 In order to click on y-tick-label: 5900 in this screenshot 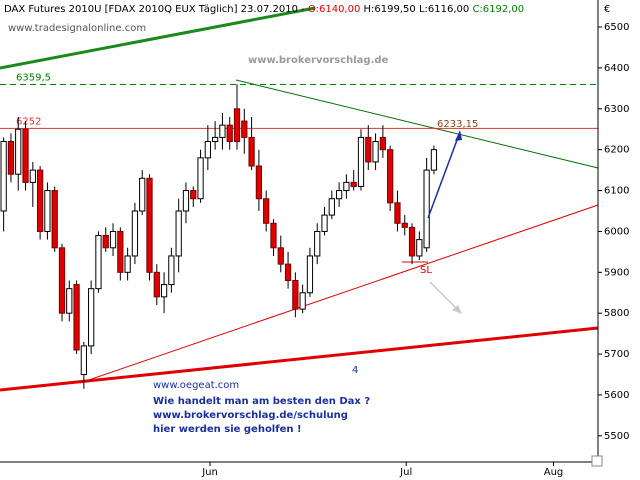, I will do `click(616, 272)`.